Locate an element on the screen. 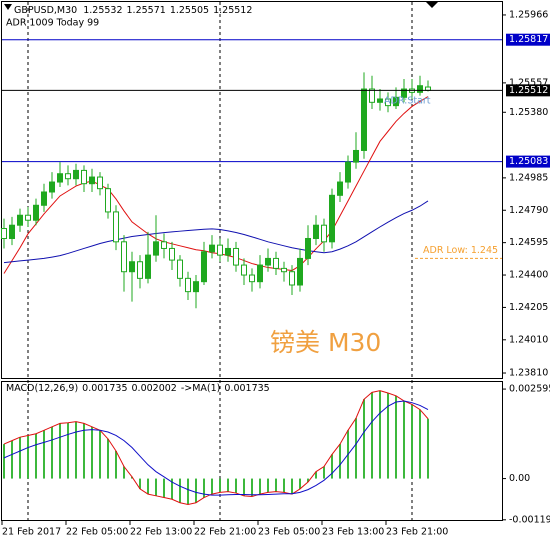  y-tick-label: 0.002595 is located at coordinates (529, 389).